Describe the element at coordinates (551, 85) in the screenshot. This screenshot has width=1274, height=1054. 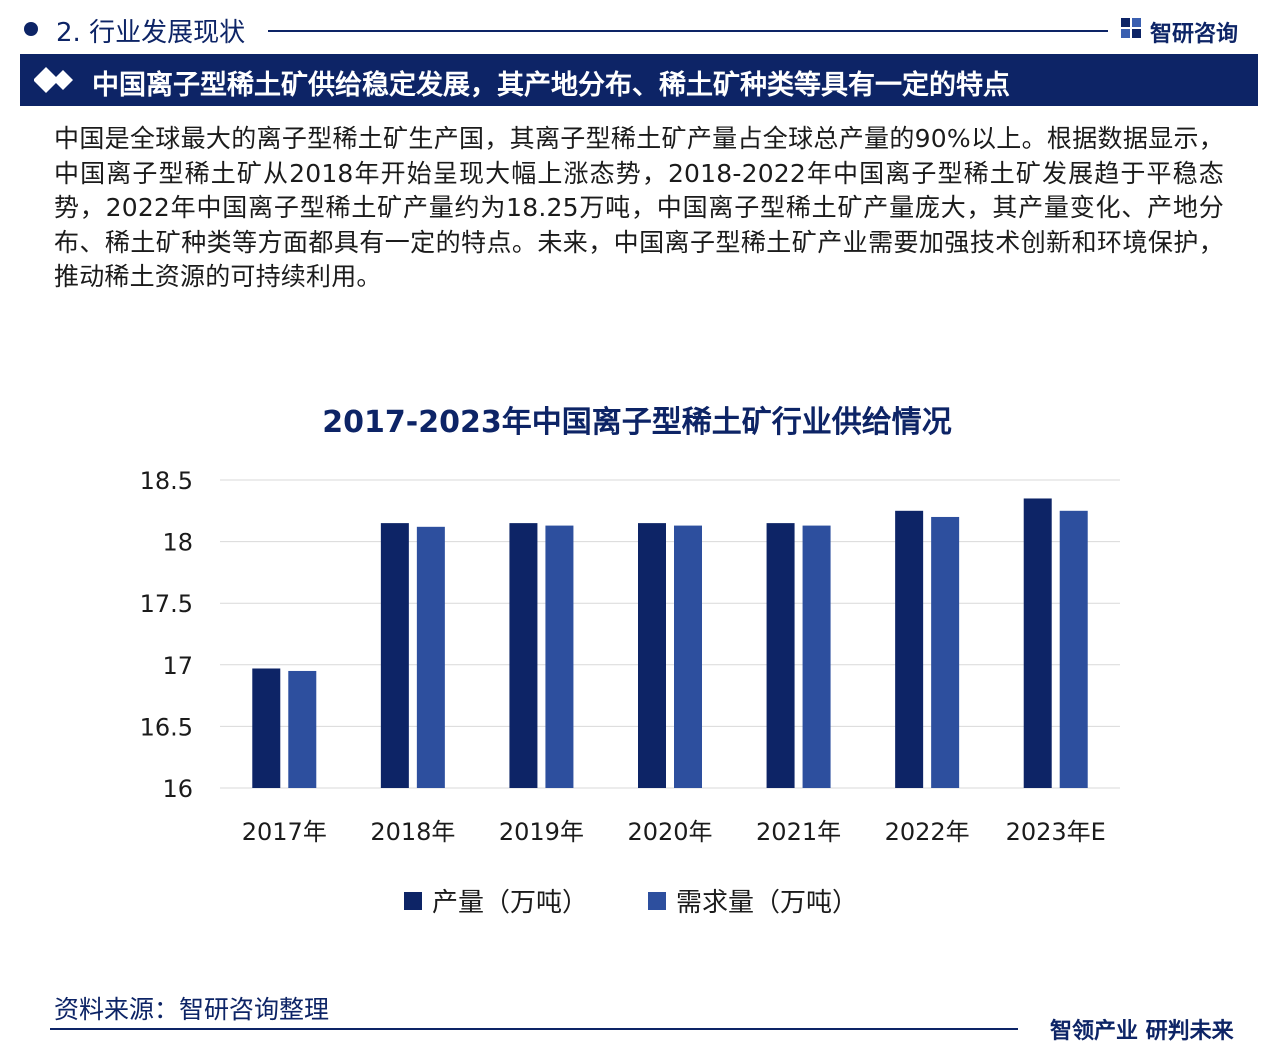
I see `headline-text: 中国离子型稀土矿供给稳定发展，其产地分布、稀土矿种类等具有一定的特点` at that location.